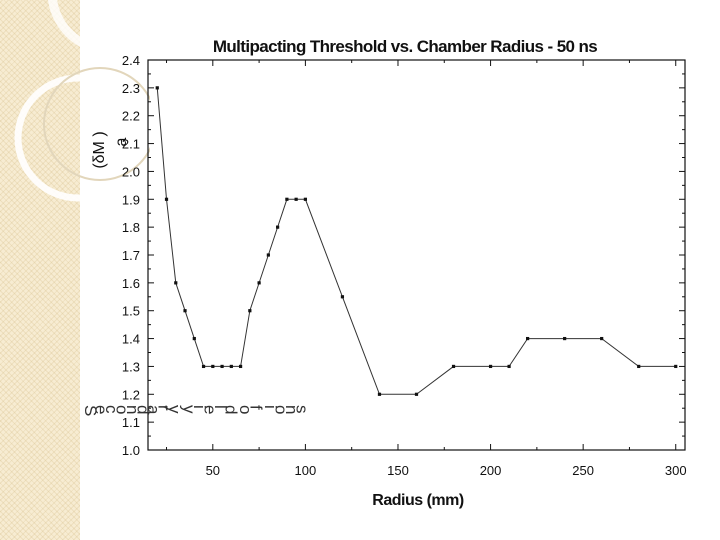  I want to click on overlay-char: S, so click(90, 410).